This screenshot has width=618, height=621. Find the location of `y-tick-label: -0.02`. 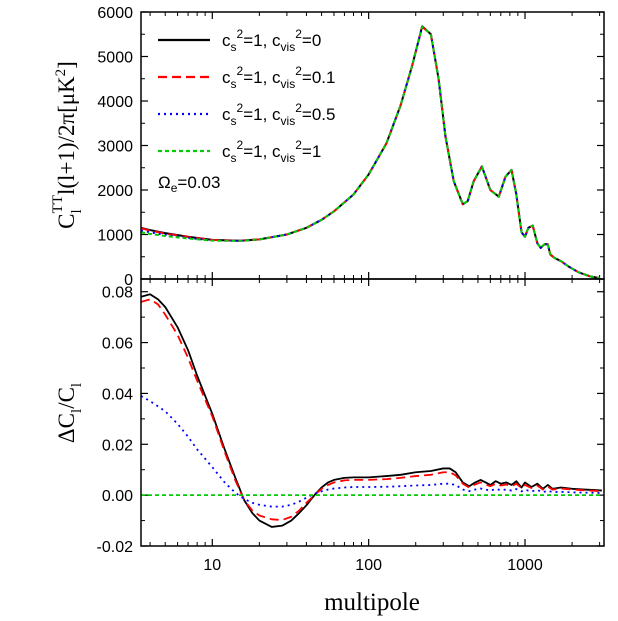

y-tick-label: -0.02 is located at coordinates (115, 547).